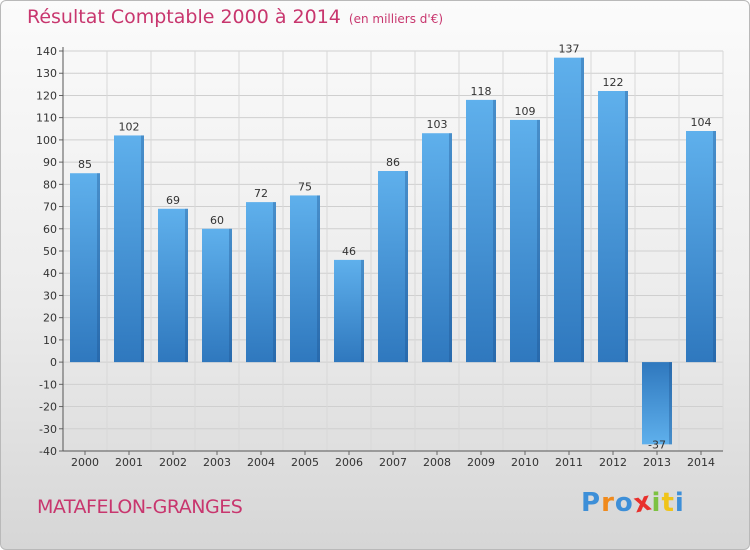  Describe the element at coordinates (46, 140) in the screenshot. I see `y-tick-label: 100` at that location.